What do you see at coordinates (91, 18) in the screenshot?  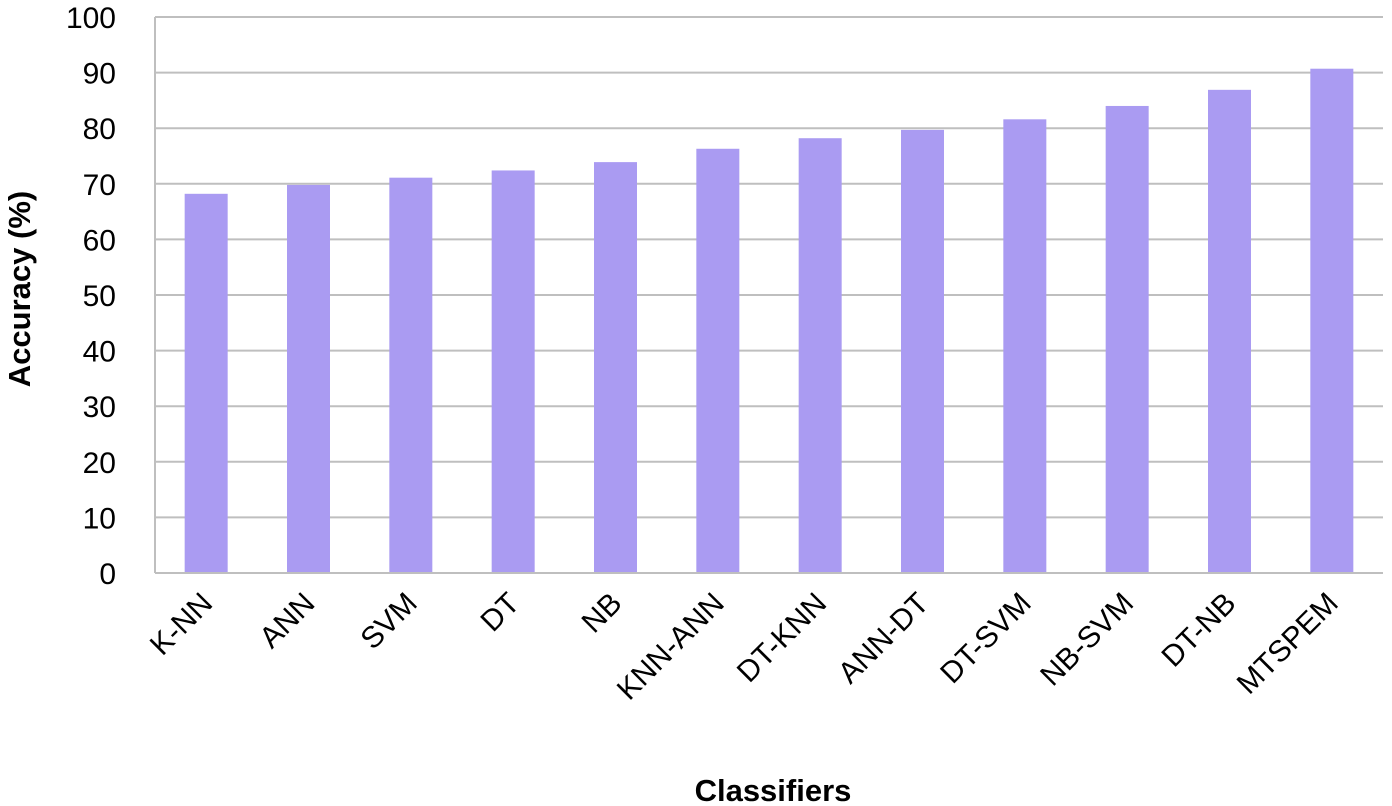 I see `y-tick-label: 100` at bounding box center [91, 18].